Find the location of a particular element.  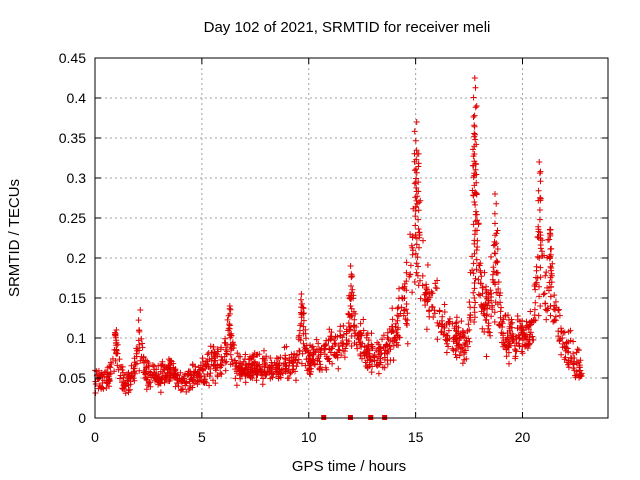

y-tick-label: 0.15 is located at coordinates (72, 298).